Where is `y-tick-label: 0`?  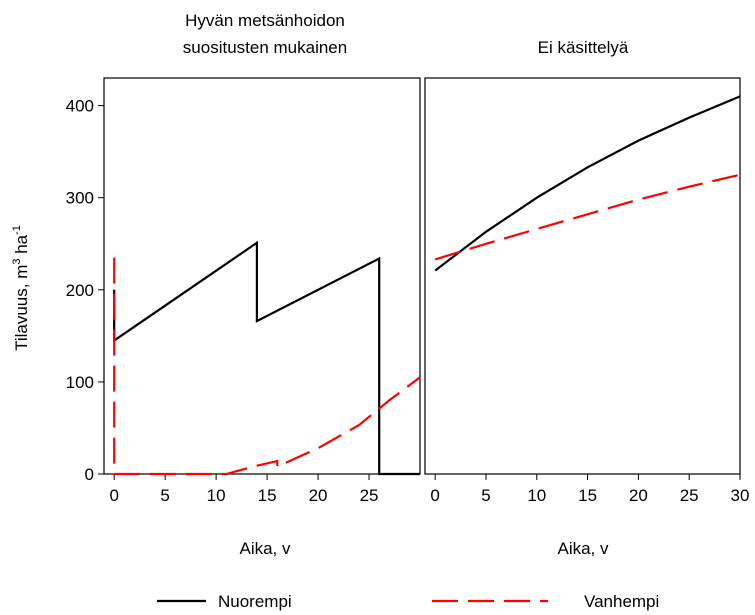
y-tick-label: 0 is located at coordinates (89, 474).